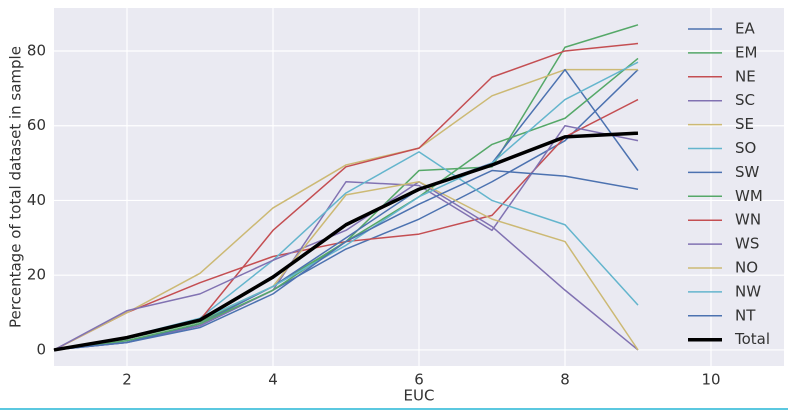 This screenshot has width=788, height=411. I want to click on y-tick-label: 80, so click(36, 50).